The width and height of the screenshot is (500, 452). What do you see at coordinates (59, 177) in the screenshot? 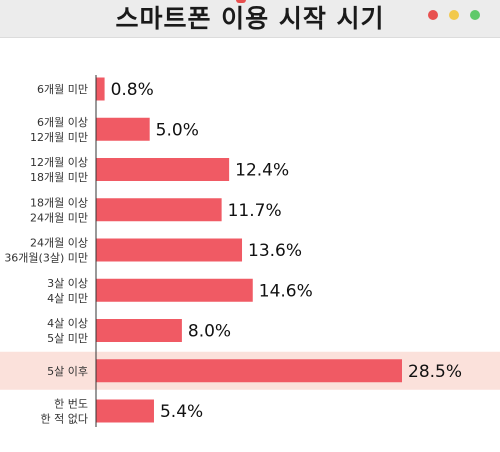
I see `category-label: 18개월 미만` at bounding box center [59, 177].